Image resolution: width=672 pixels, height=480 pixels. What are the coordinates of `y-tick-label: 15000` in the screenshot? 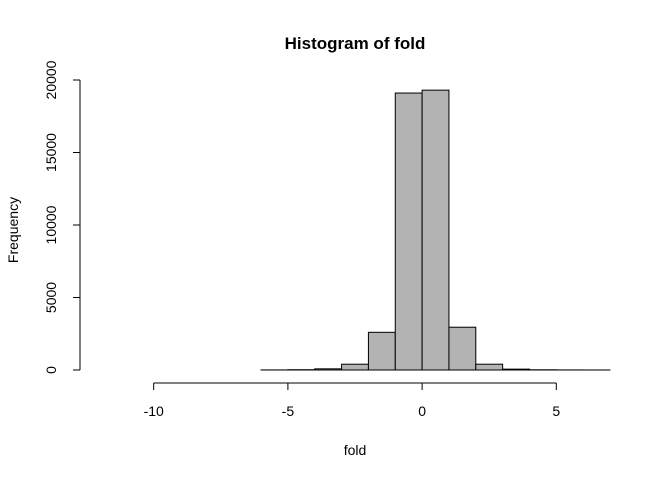 It's located at (51, 152).